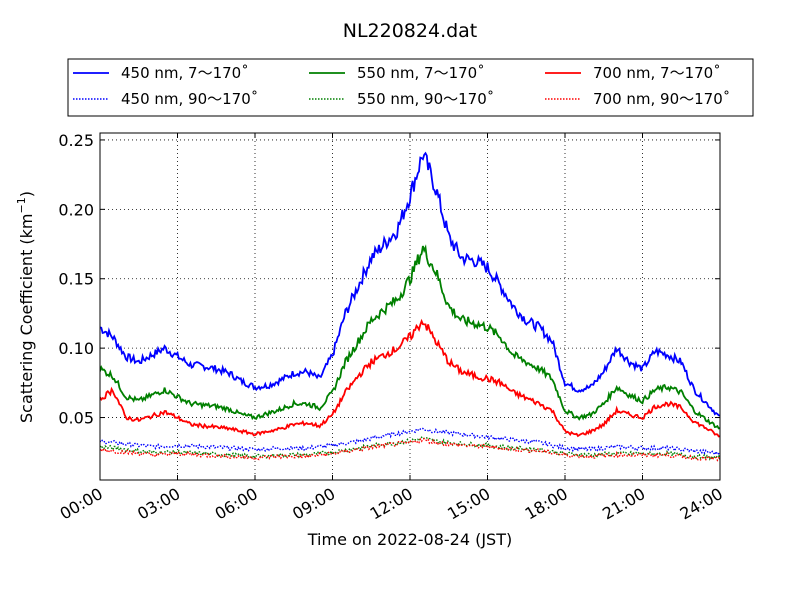  Describe the element at coordinates (661, 99) in the screenshot. I see `legend-label-6: 700 nm, 90～170˚` at that location.